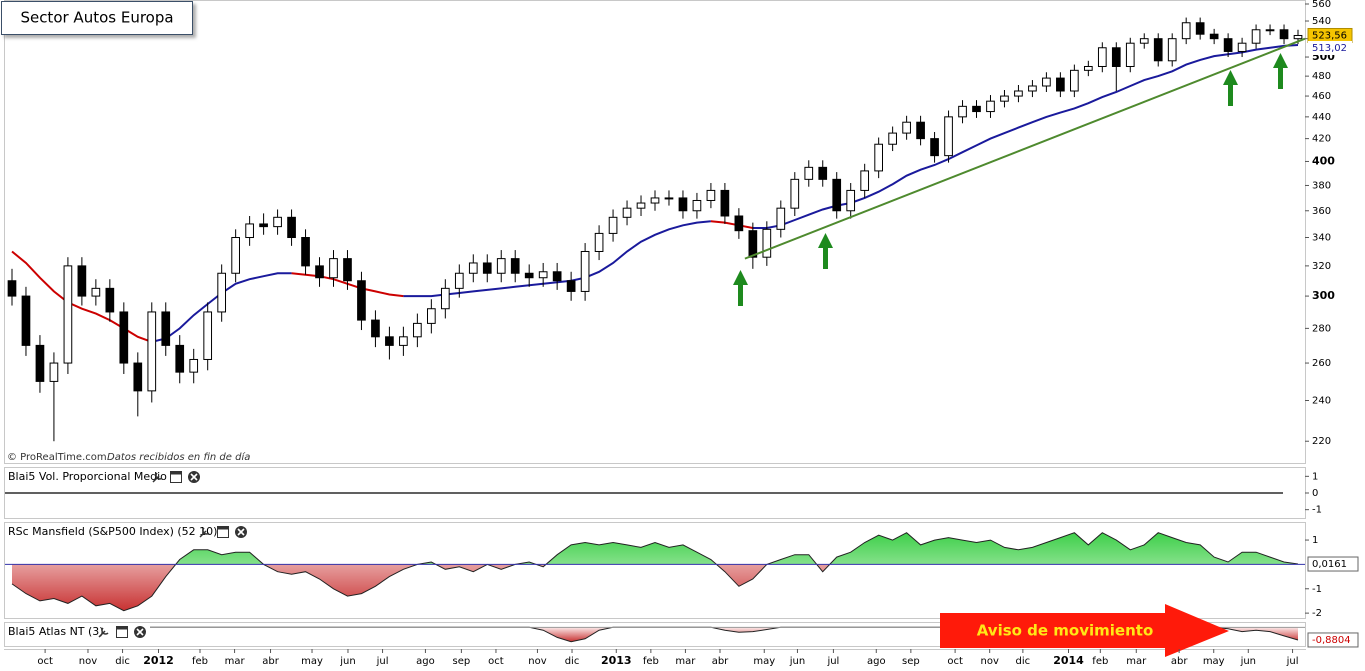 Image resolution: width=1365 pixels, height=671 pixels. I want to click on y-tick-label: 340, so click(1321, 238).